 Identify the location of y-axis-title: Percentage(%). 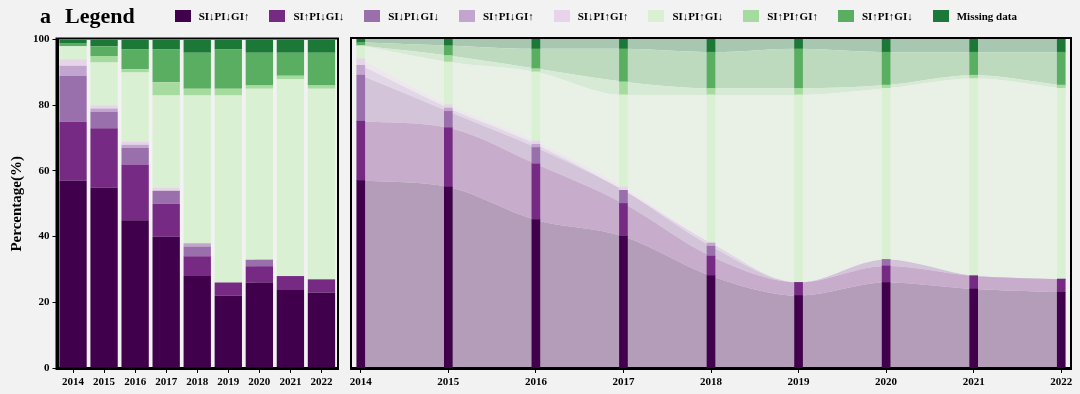
(16, 204).